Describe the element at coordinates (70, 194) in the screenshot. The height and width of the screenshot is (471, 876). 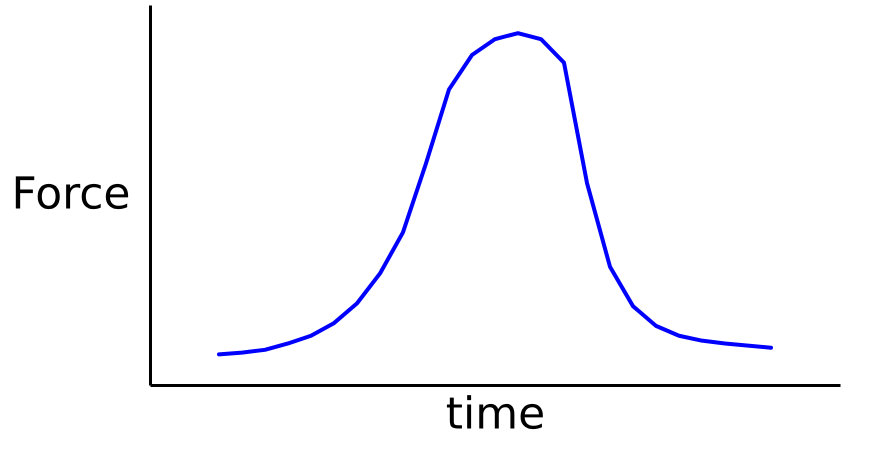
I see `y-axis-title: Force` at that location.